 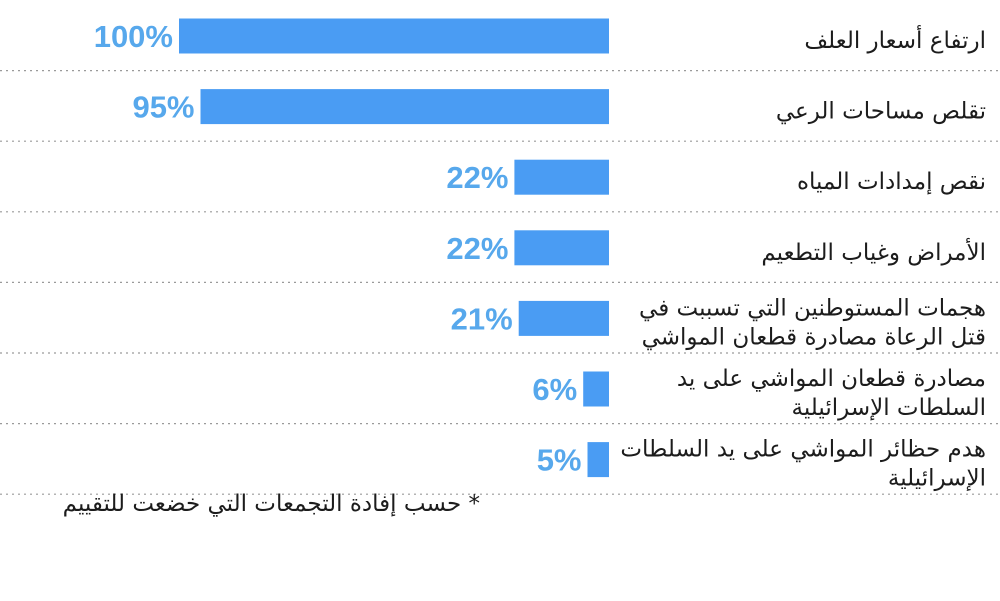 What do you see at coordinates (163, 107) in the screenshot?
I see `bar-value-label: 95%` at bounding box center [163, 107].